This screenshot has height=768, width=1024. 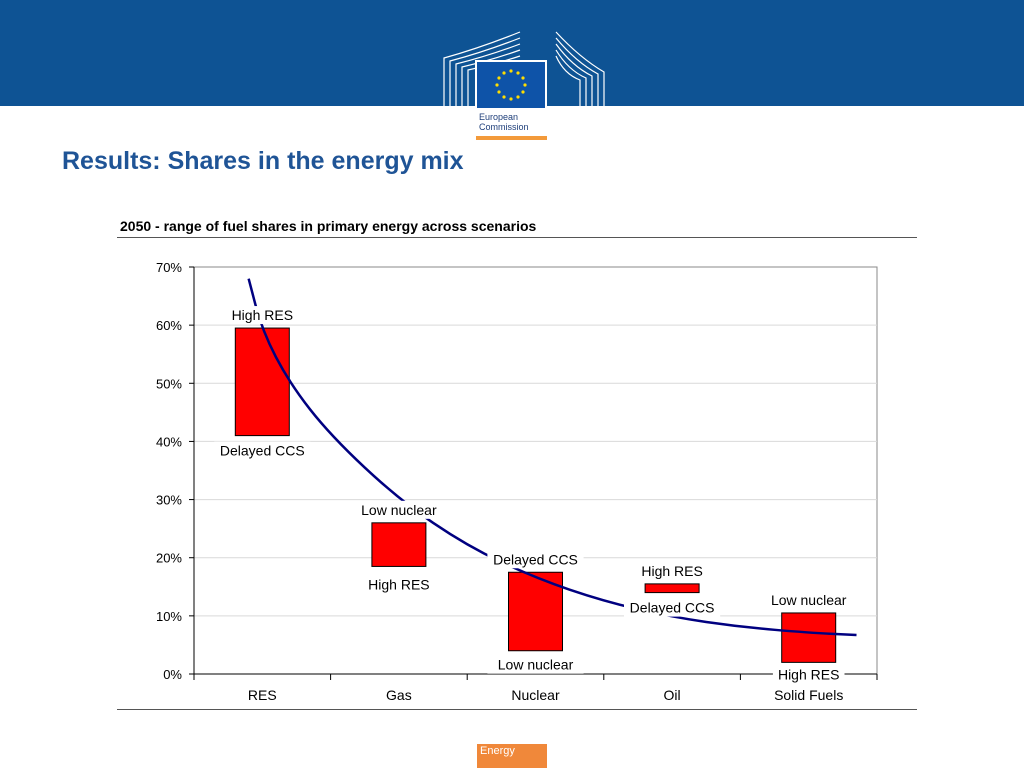 I want to click on logo-line2: Commission, so click(x=504, y=127).